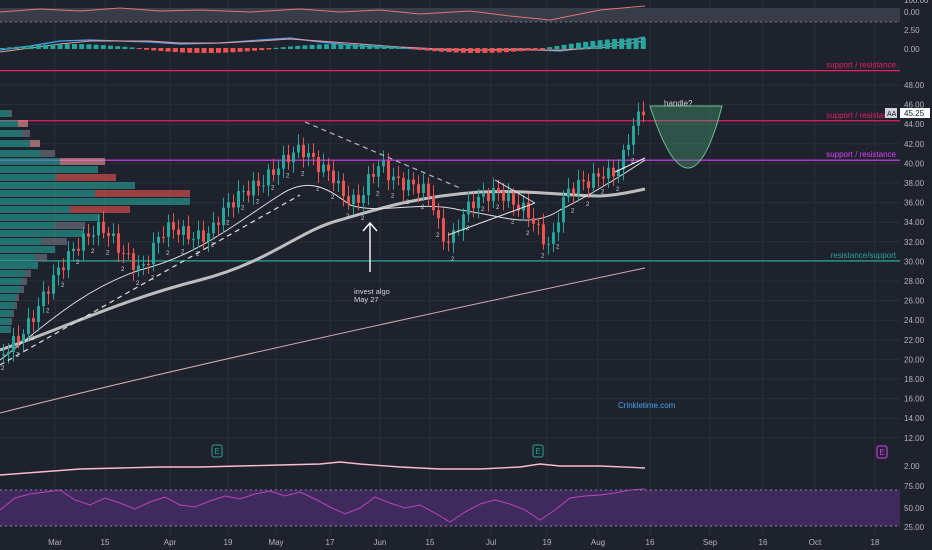  Describe the element at coordinates (914, 183) in the screenshot. I see `y-tick-label: 38.00` at that location.